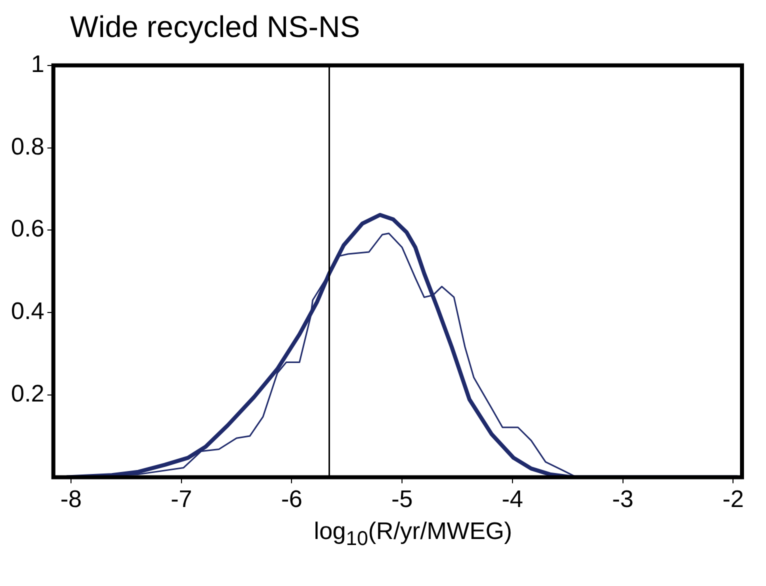  What do you see at coordinates (27, 146) in the screenshot?
I see `y-tick-label: 0.8` at bounding box center [27, 146].